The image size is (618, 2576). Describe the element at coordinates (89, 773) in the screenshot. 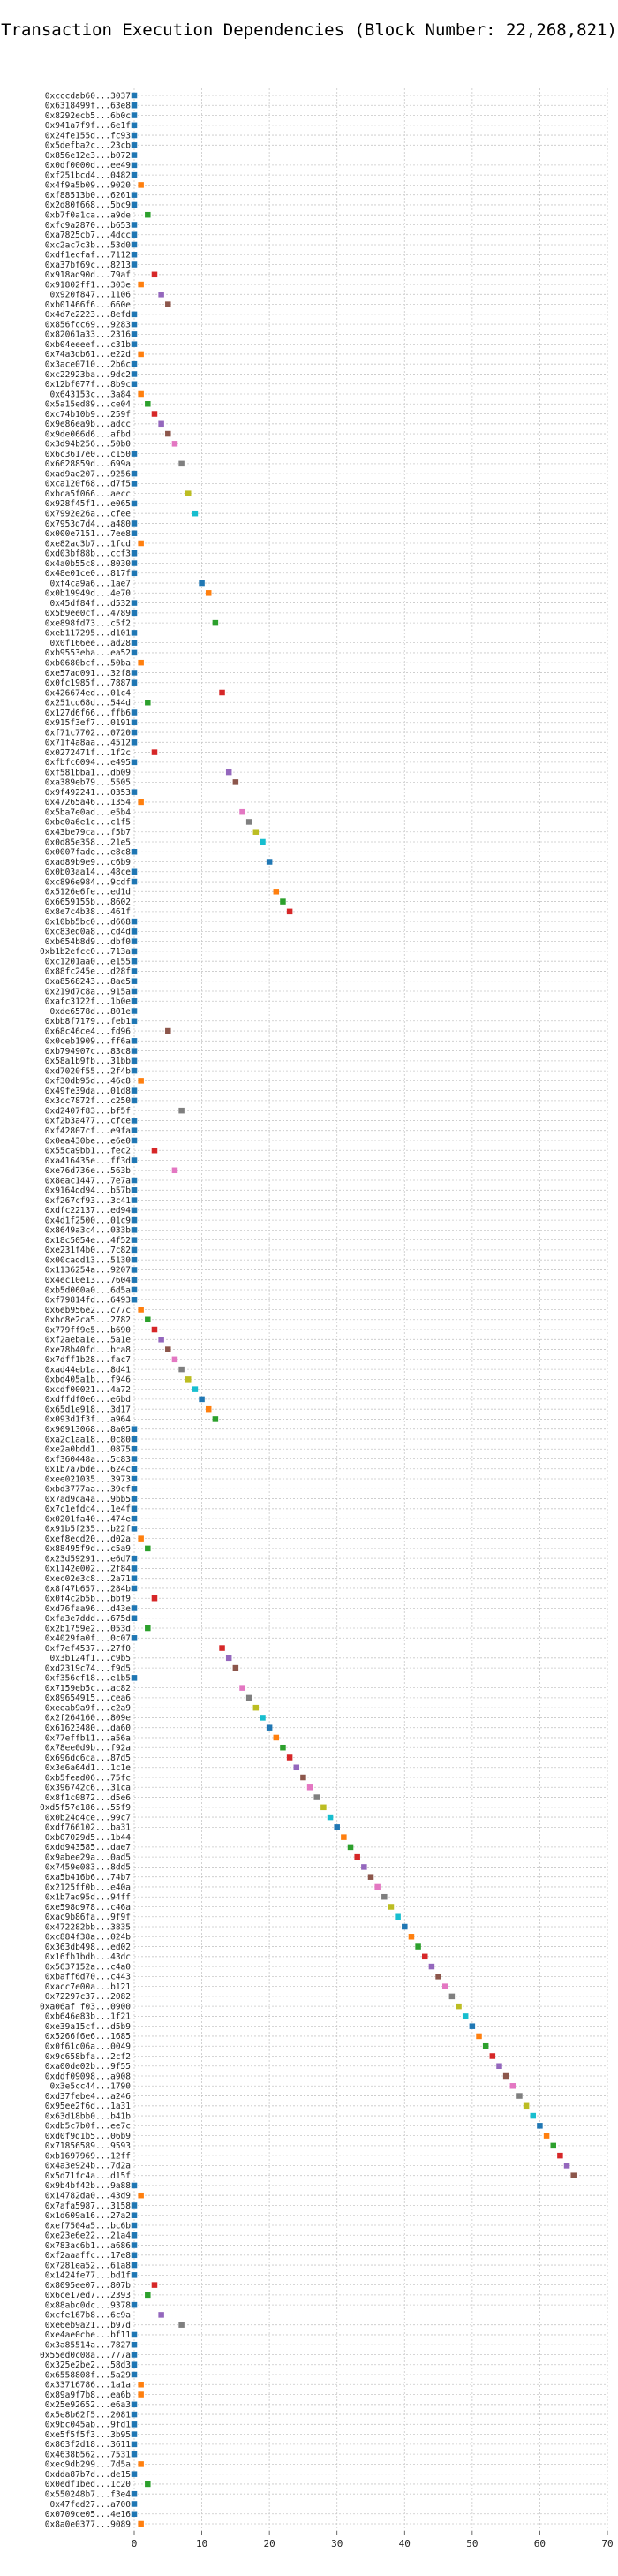

I see `y-tick-label: 0xf581bba1...db09` at that location.